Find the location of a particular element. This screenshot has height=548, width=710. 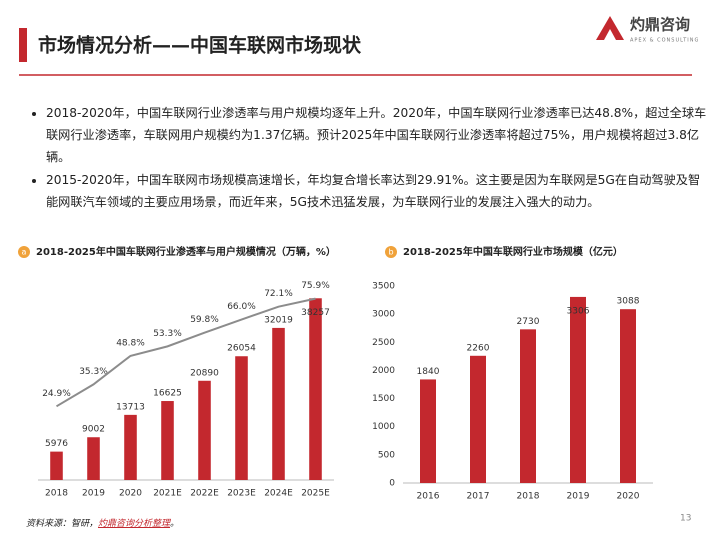

title-accent is located at coordinates (23, 45).